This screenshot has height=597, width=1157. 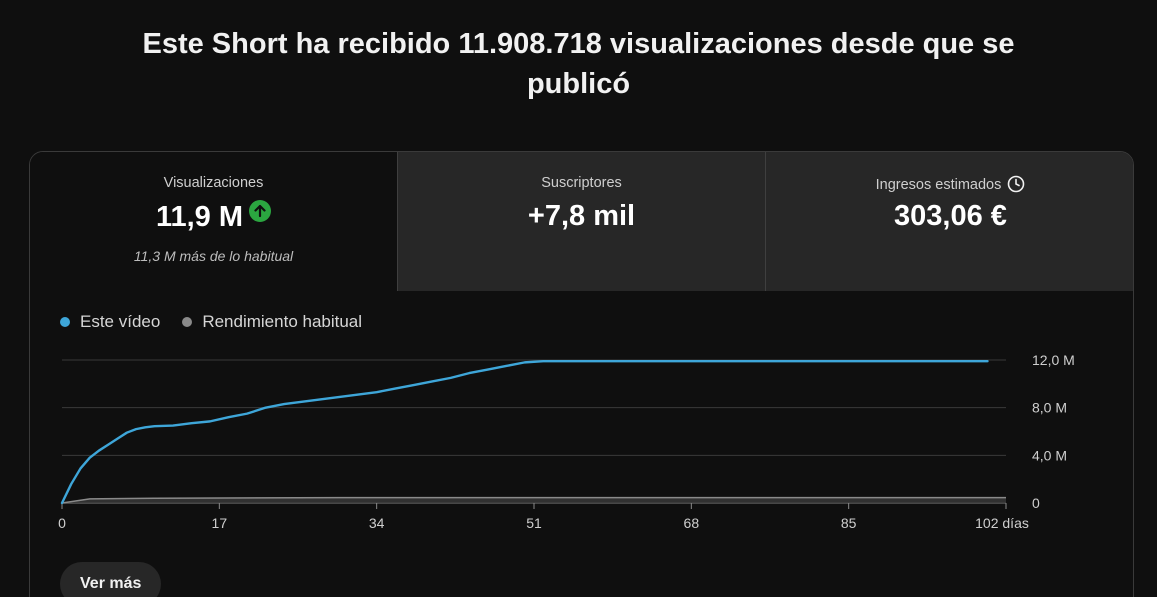 I want to click on arrow-up-icon, so click(x=260, y=211).